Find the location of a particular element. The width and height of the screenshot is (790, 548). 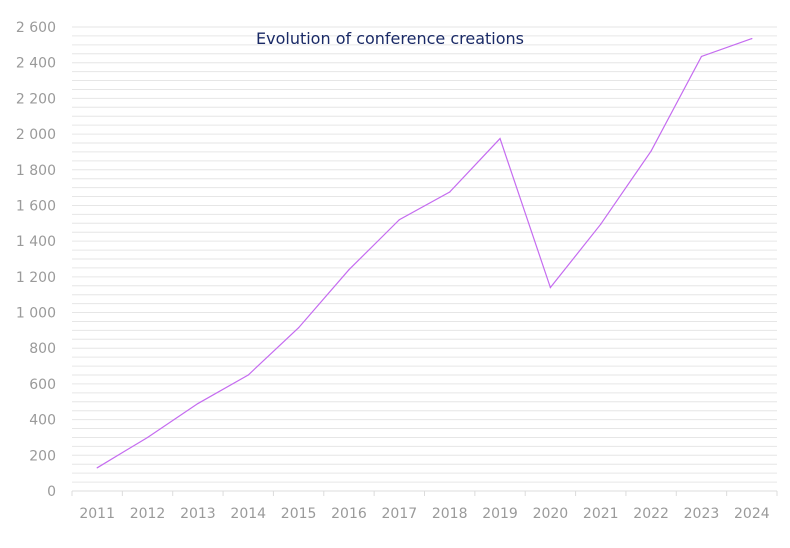

y-tick-label: 2 400 is located at coordinates (36, 64).